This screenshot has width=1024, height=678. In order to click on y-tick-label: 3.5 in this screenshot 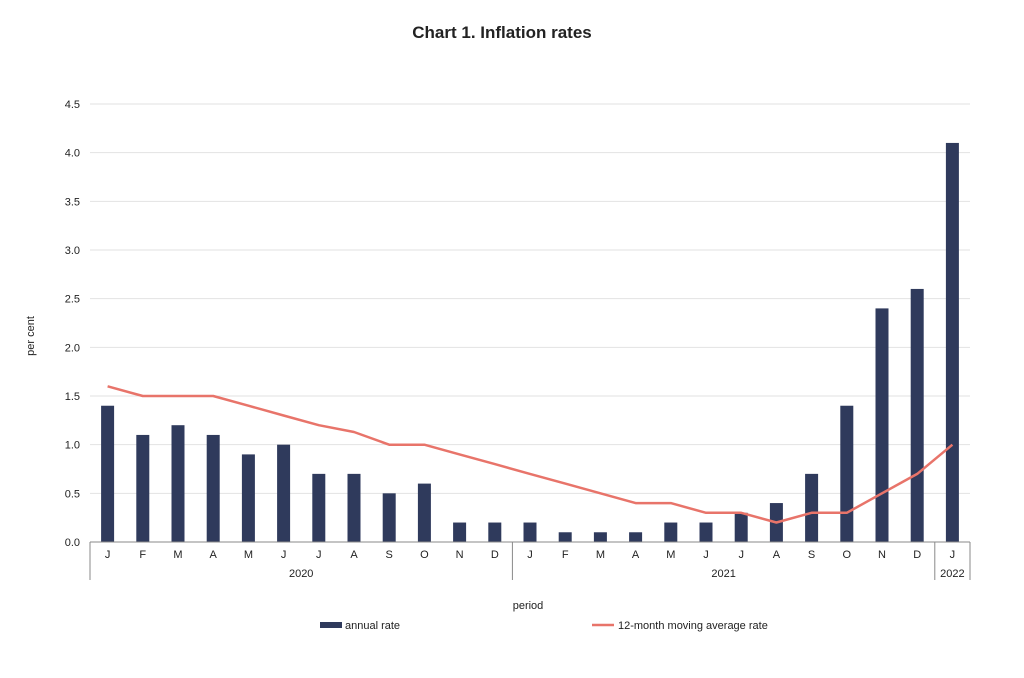, I will do `click(72, 202)`.